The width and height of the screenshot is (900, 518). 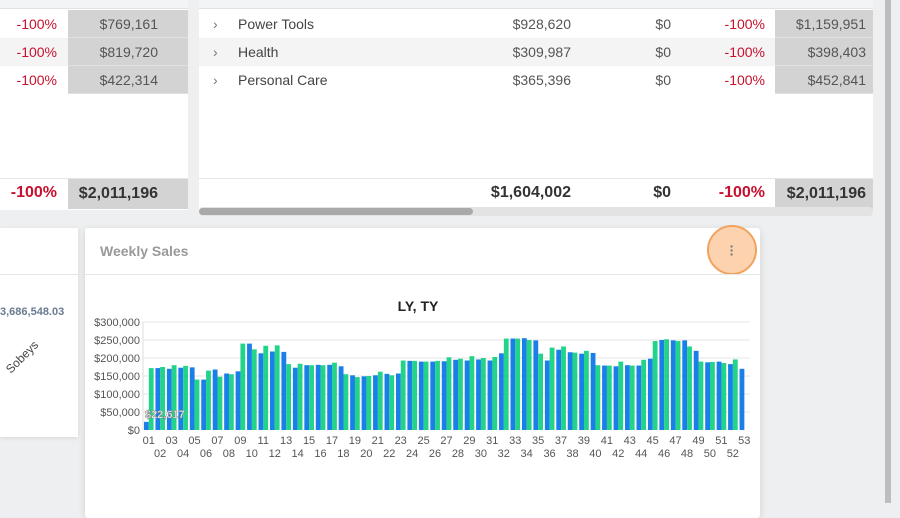 What do you see at coordinates (94, 24) in the screenshot?
I see `table-row: -100% $769,161` at bounding box center [94, 24].